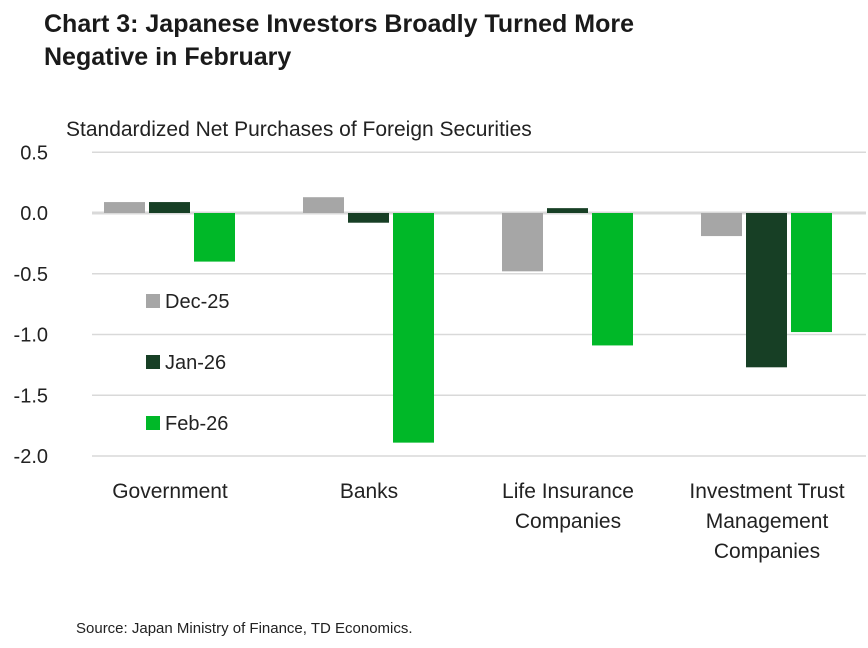 The height and width of the screenshot is (648, 868). I want to click on x-tick-label: Investment Trust, so click(766, 491).